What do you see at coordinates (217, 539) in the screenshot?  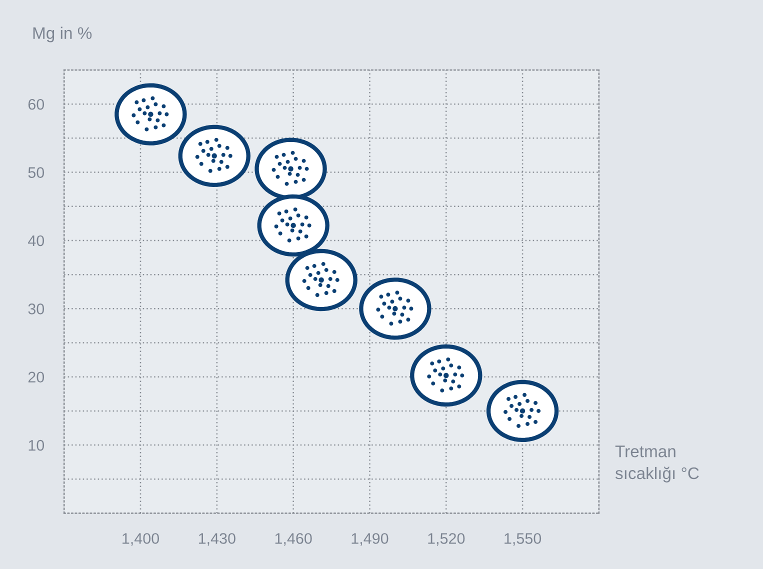 I see `x-tick-label: 1,430` at bounding box center [217, 539].